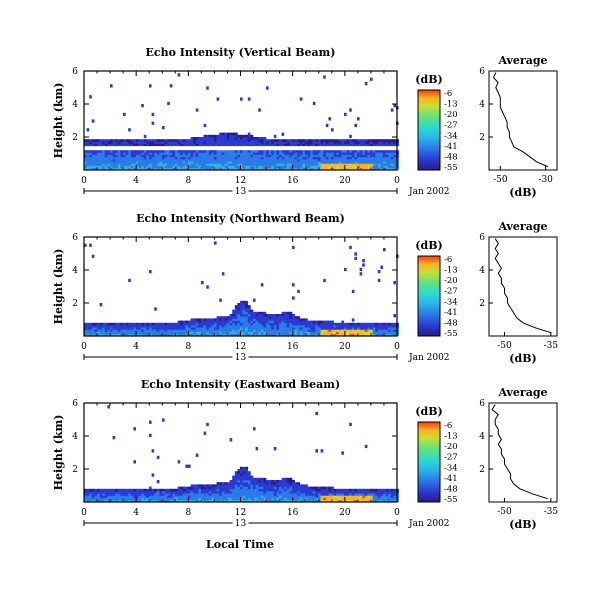  Describe the element at coordinates (522, 226) in the screenshot. I see `profile-title: Average` at that location.